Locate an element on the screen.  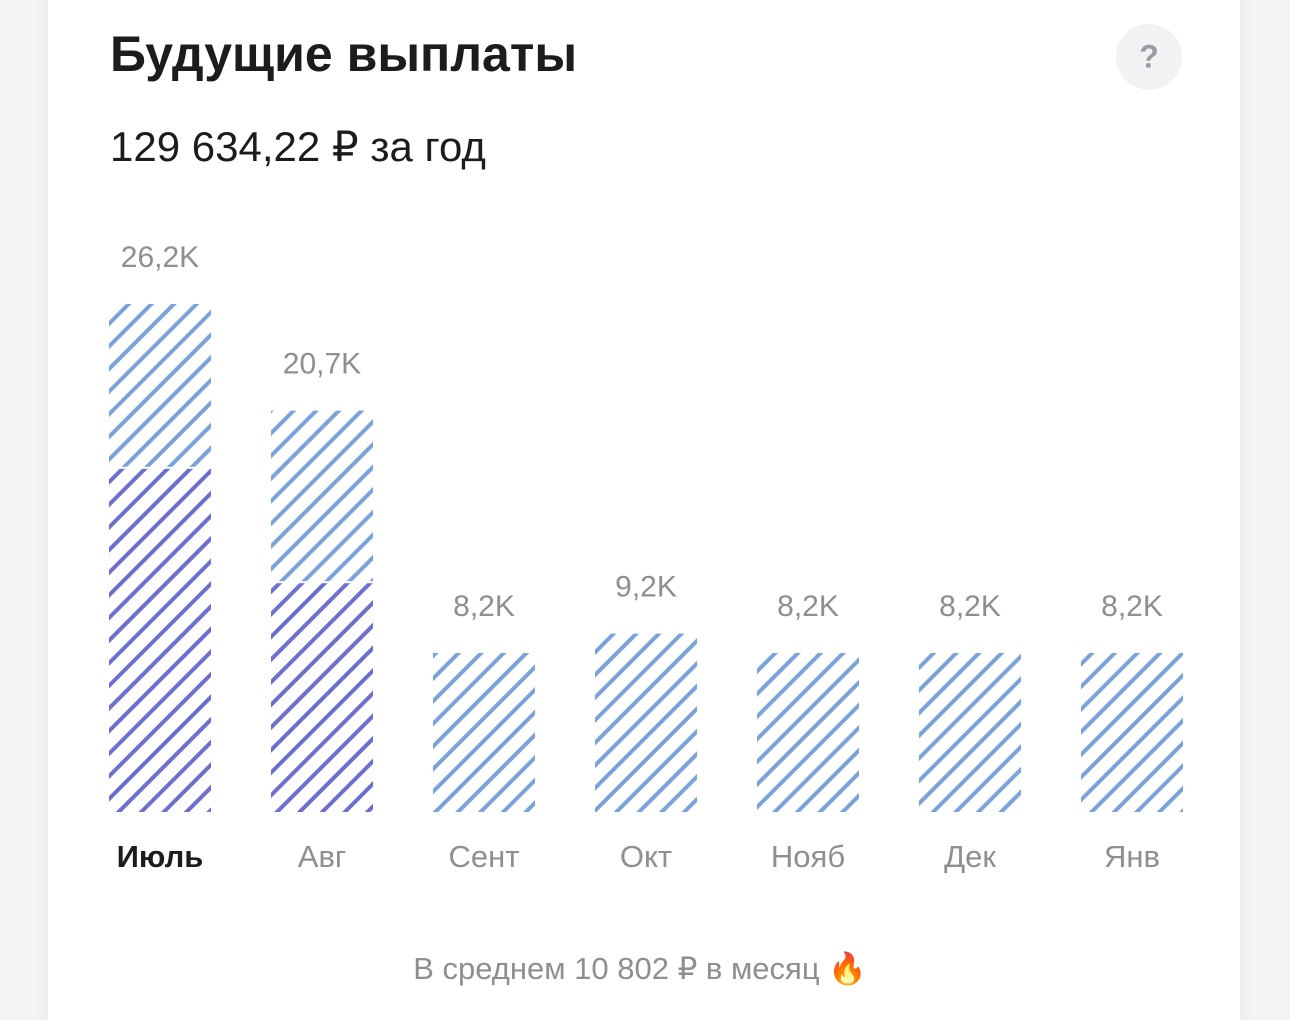
help-icon: ? is located at coordinates (1149, 56).